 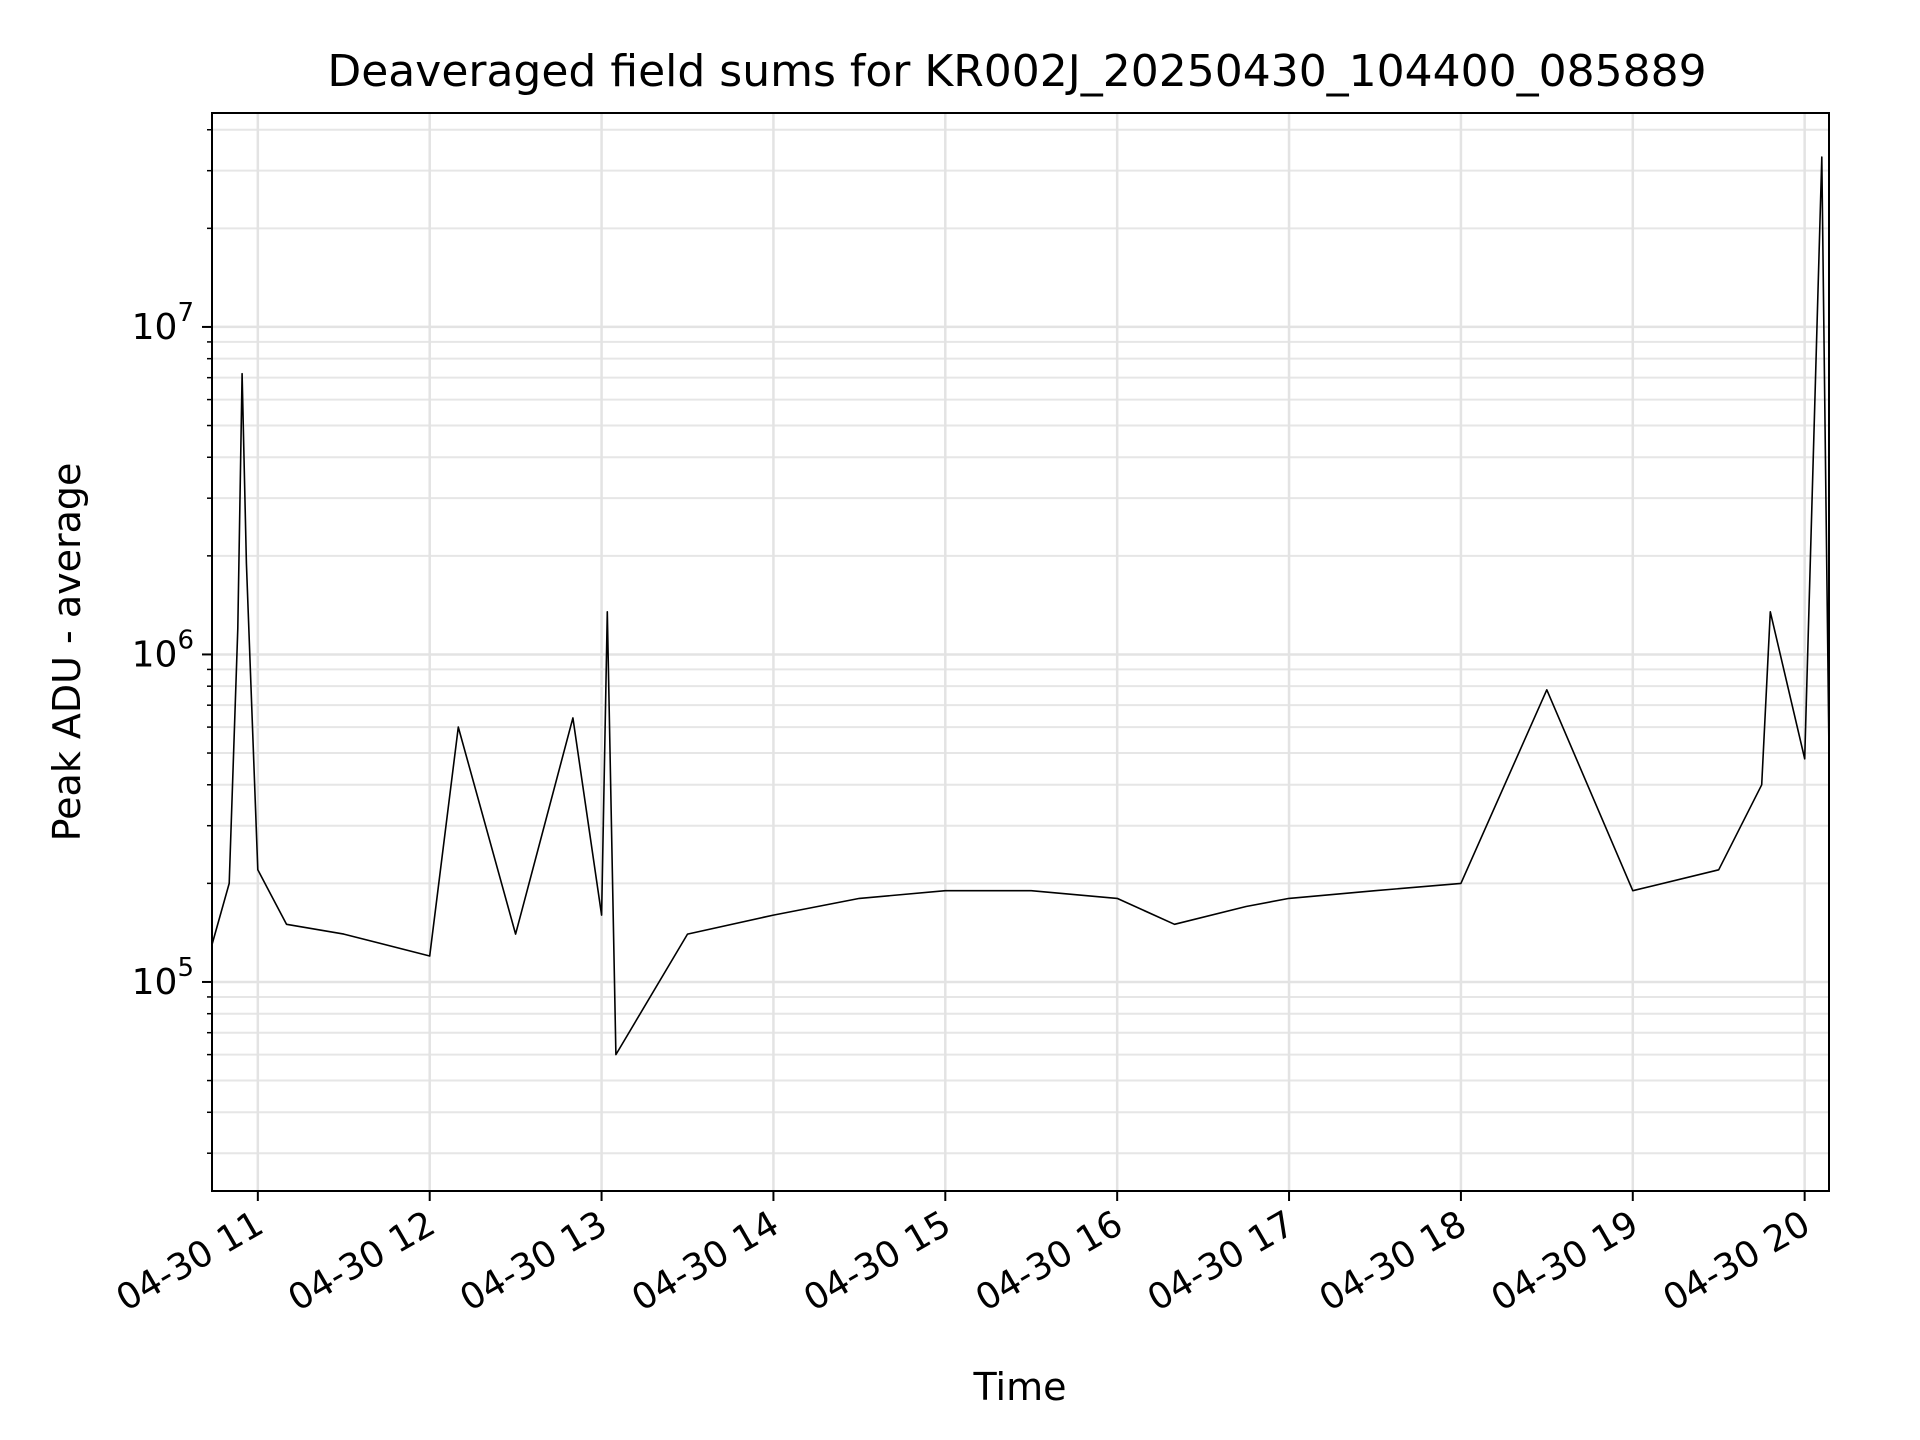 I want to click on x-tick-label: 04-30 15, so click(x=877, y=1261).